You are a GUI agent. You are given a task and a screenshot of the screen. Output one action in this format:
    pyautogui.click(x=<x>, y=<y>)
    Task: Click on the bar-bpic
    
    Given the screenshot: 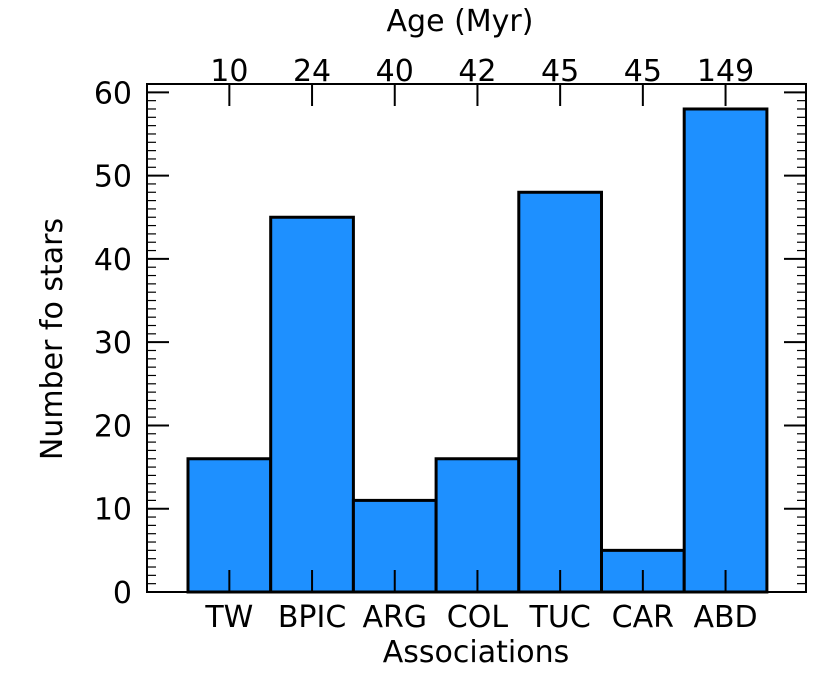 What is the action you would take?
    pyautogui.click(x=312, y=404)
    